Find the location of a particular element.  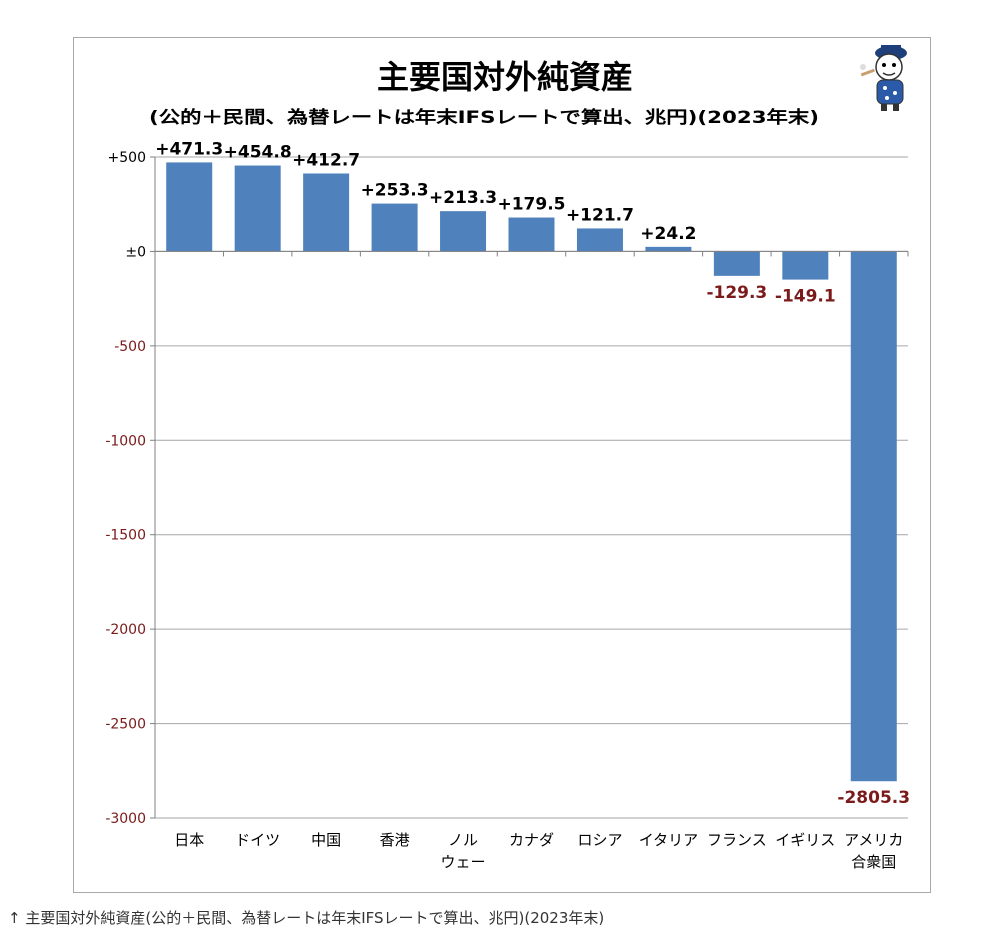

x-category-label-line: 日本 is located at coordinates (189, 840).